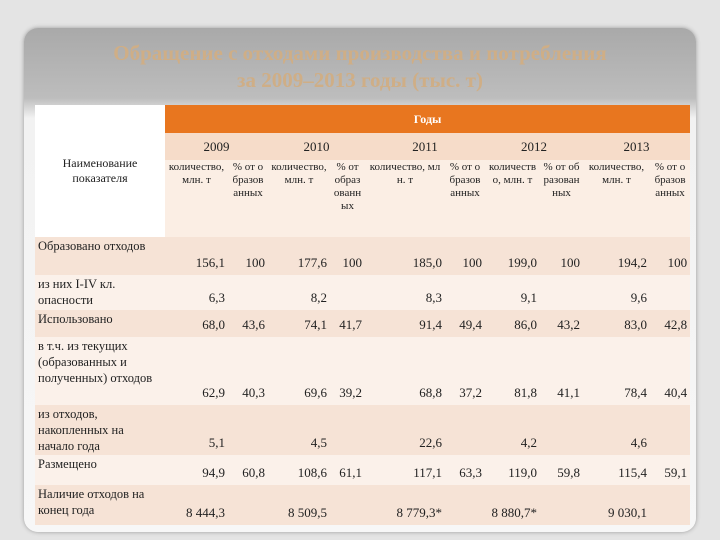 The height and width of the screenshot is (540, 720). What do you see at coordinates (299, 256) in the screenshot?
I see `amount-cell: 177,6` at bounding box center [299, 256].